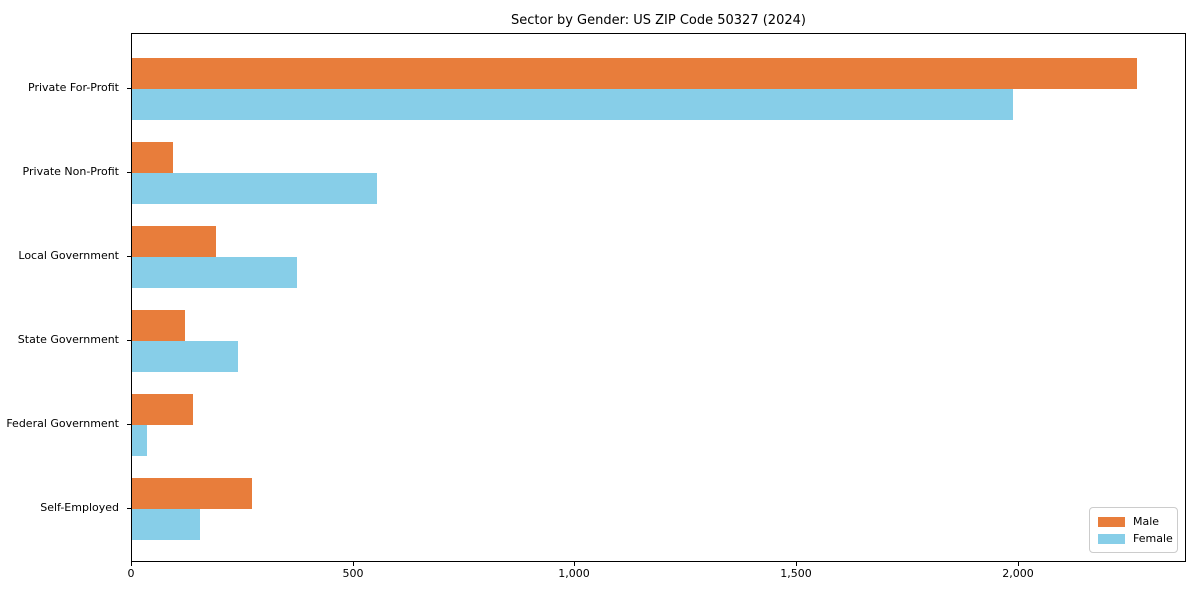 The height and width of the screenshot is (600, 1200). What do you see at coordinates (1153, 538) in the screenshot?
I see `legend-label-female: Female` at bounding box center [1153, 538].